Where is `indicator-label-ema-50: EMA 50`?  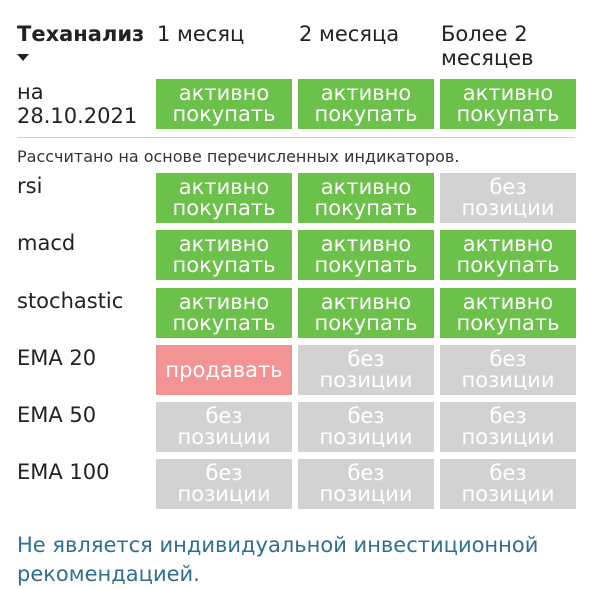
indicator-label-ema-50: EMA 50 is located at coordinates (57, 415).